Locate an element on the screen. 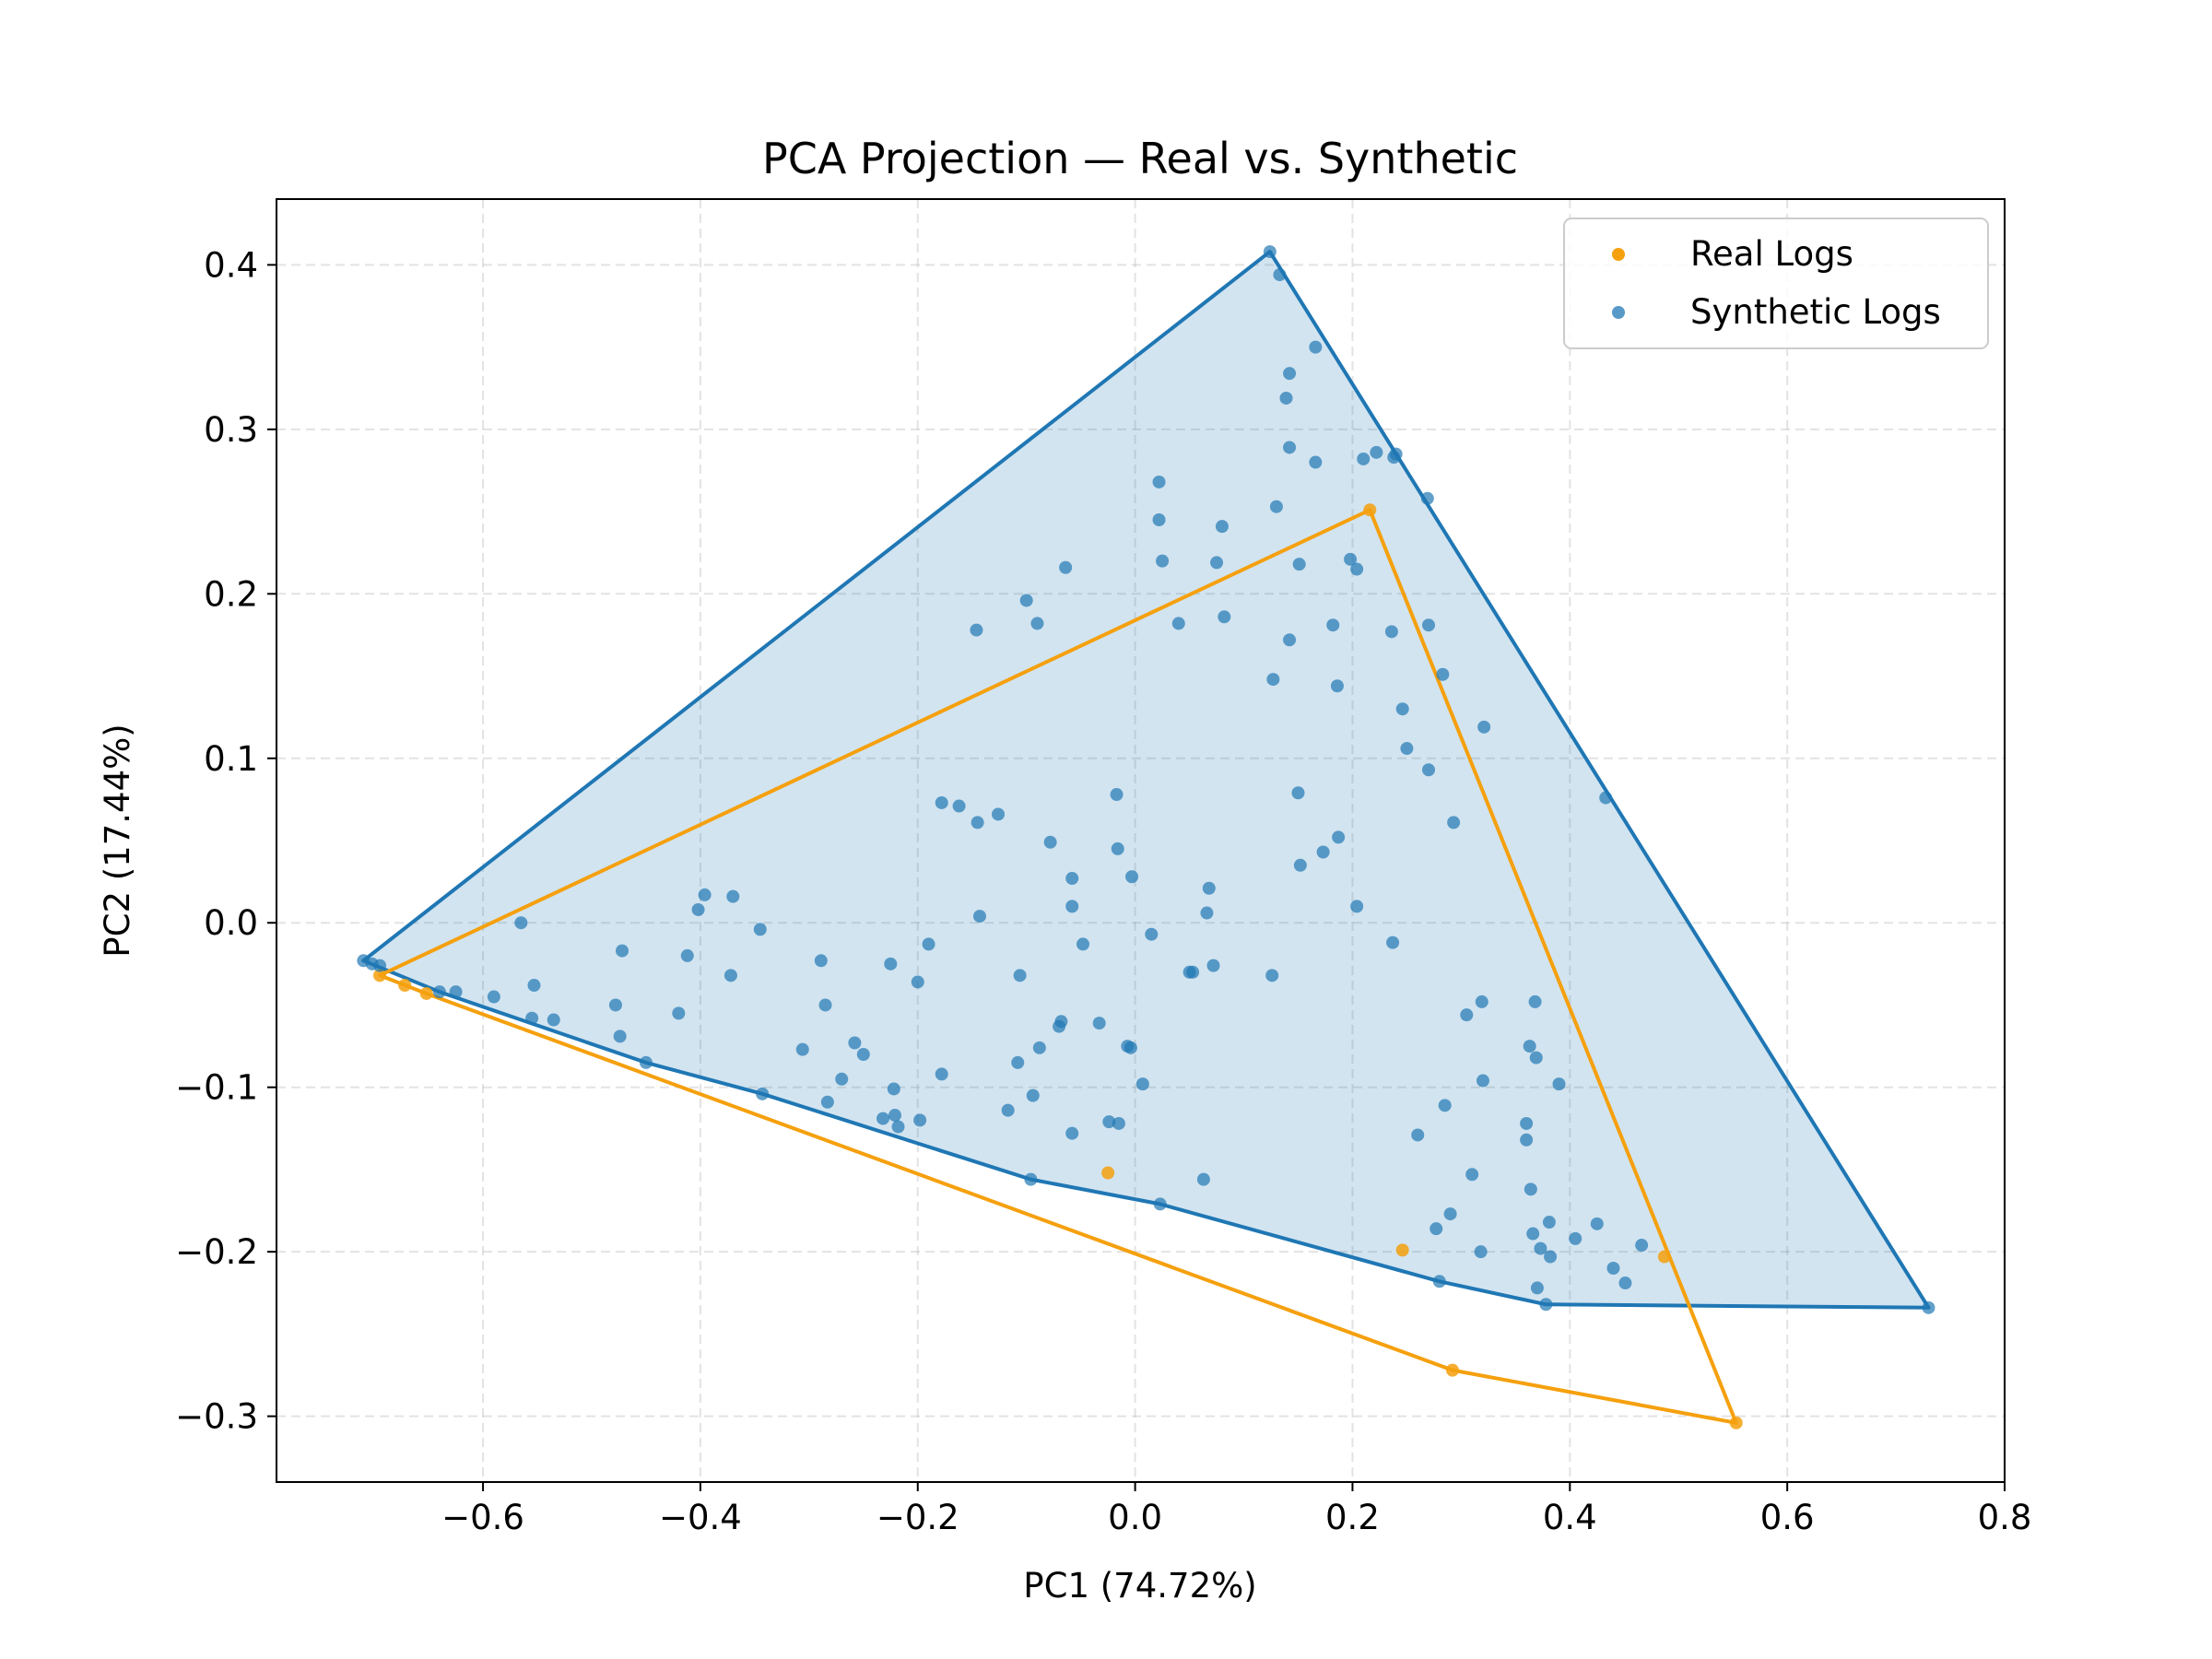  x-tick-label: 0.4 is located at coordinates (1570, 1517).